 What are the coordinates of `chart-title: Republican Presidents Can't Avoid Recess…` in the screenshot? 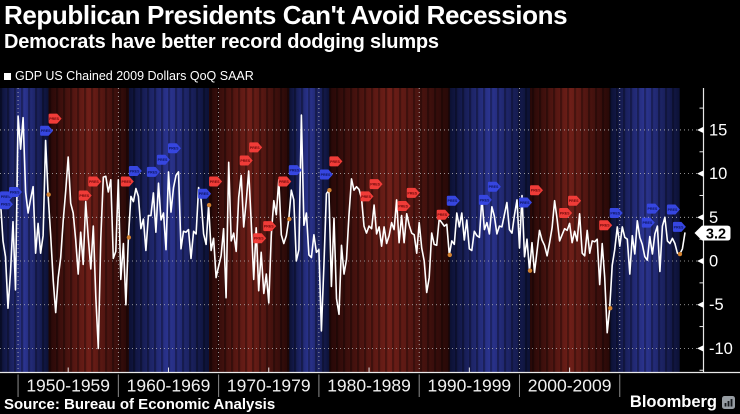 It's located at (286, 15).